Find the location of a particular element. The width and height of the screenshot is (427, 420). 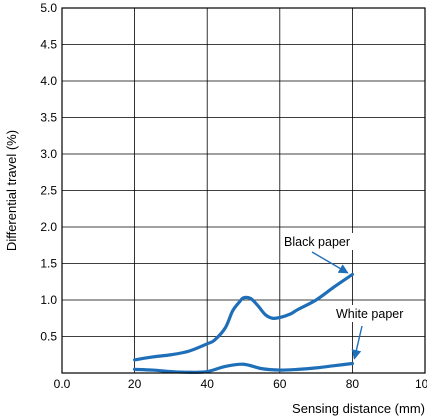

x-tick-label: 40 is located at coordinates (208, 384).